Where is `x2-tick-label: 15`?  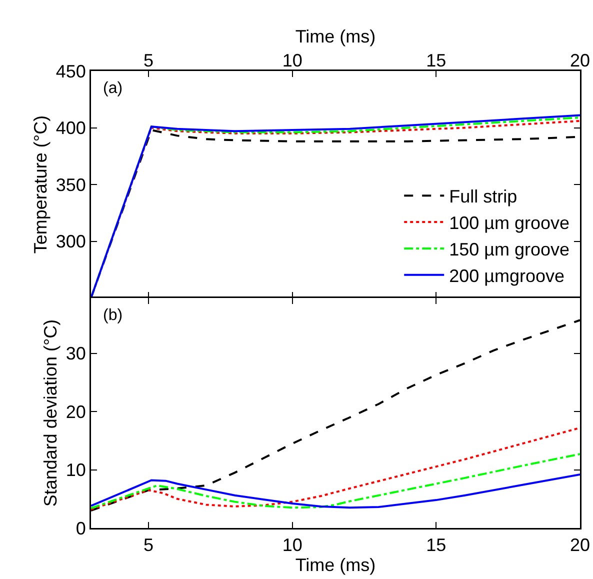
x2-tick-label: 15 is located at coordinates (436, 60).